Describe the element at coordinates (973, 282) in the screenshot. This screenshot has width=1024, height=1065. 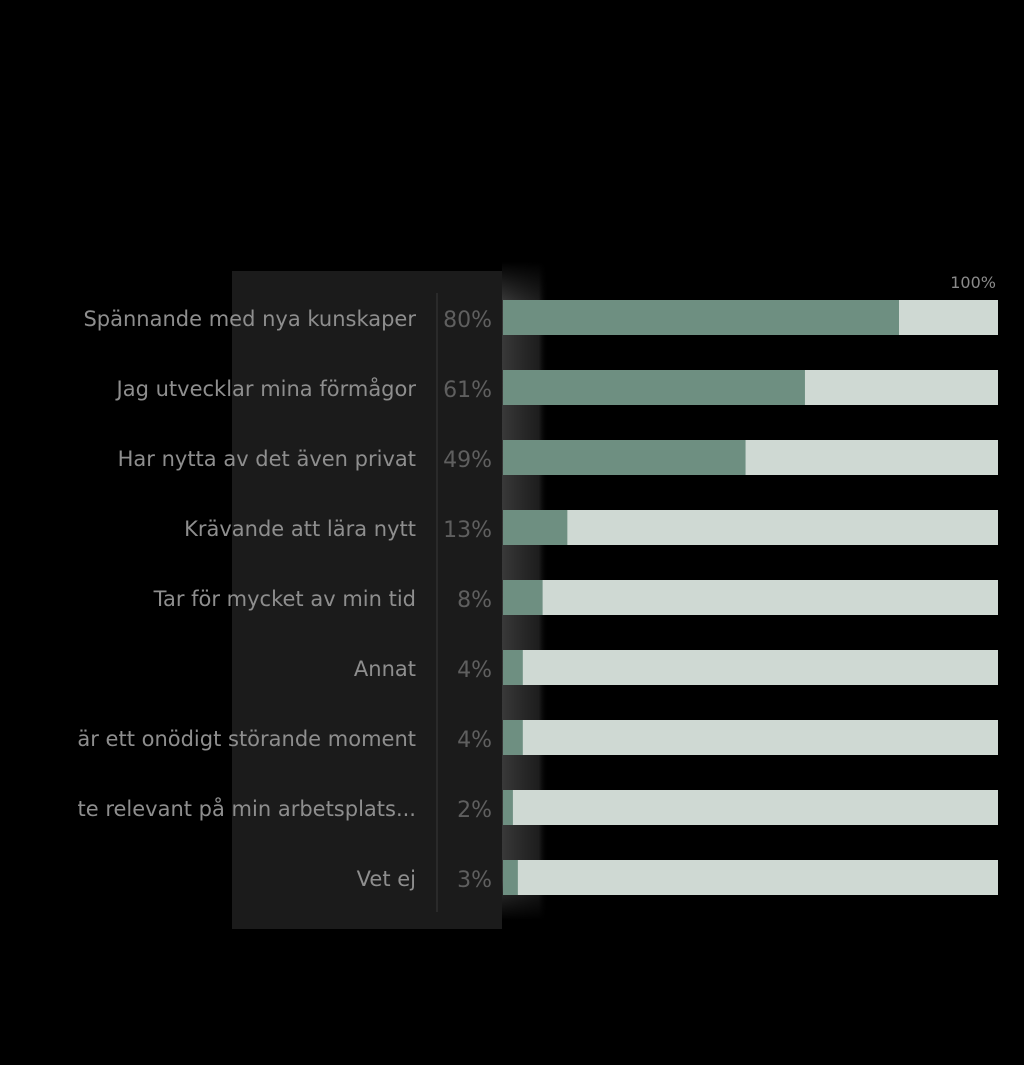
I see `max-label: 100%` at that location.